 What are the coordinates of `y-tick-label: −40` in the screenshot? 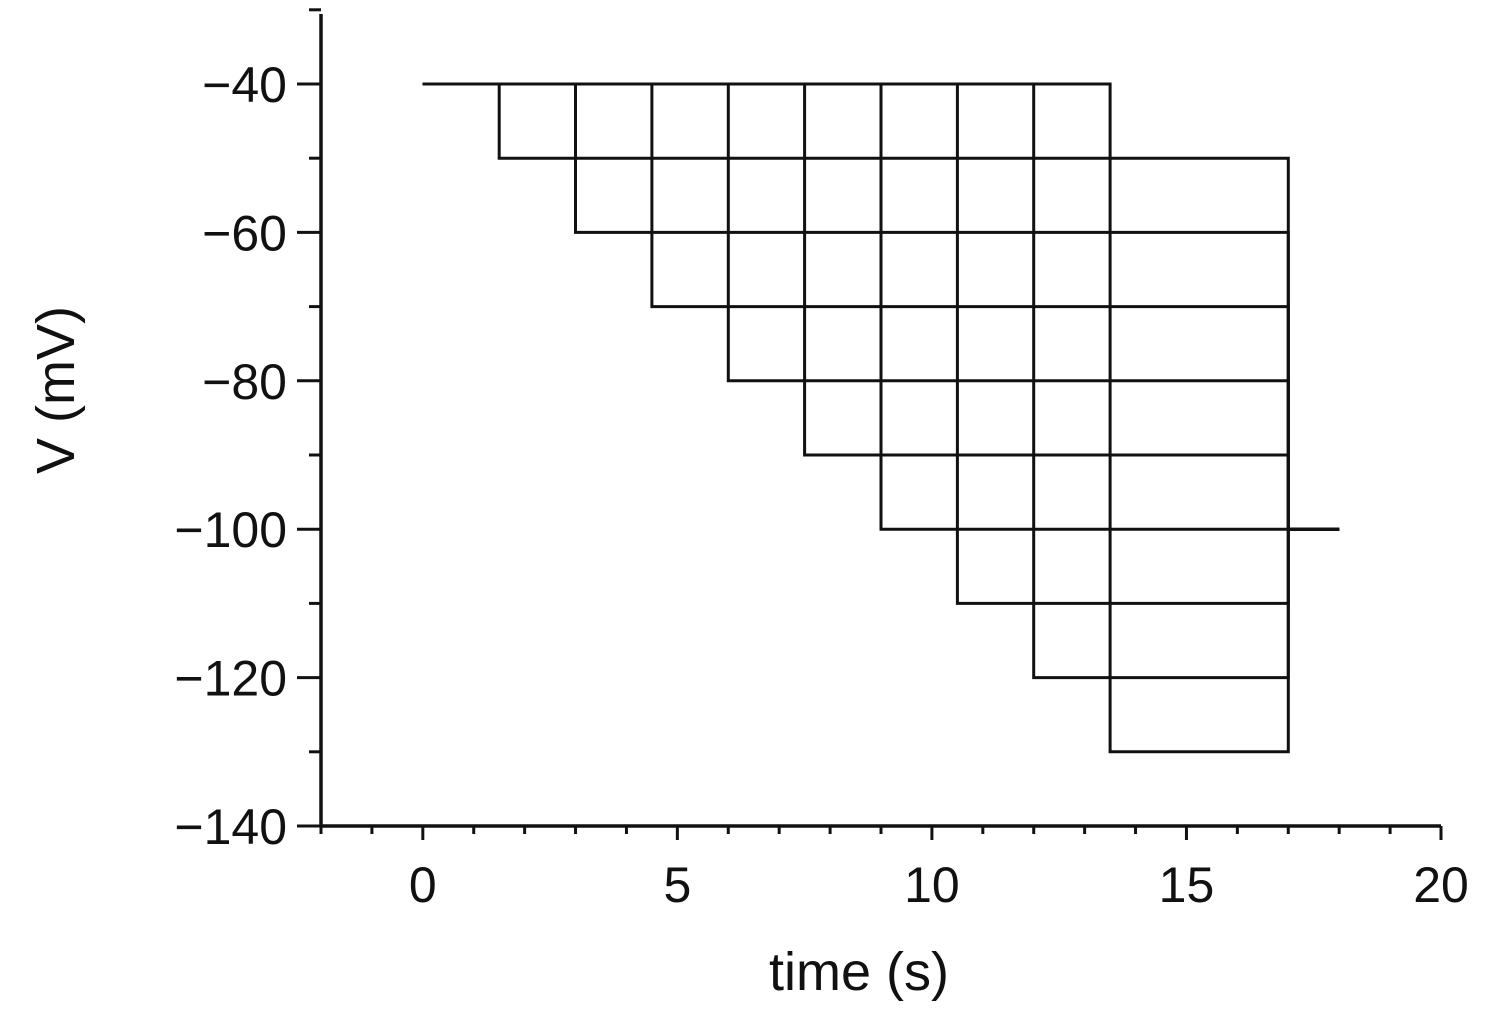 It's located at (244, 85).